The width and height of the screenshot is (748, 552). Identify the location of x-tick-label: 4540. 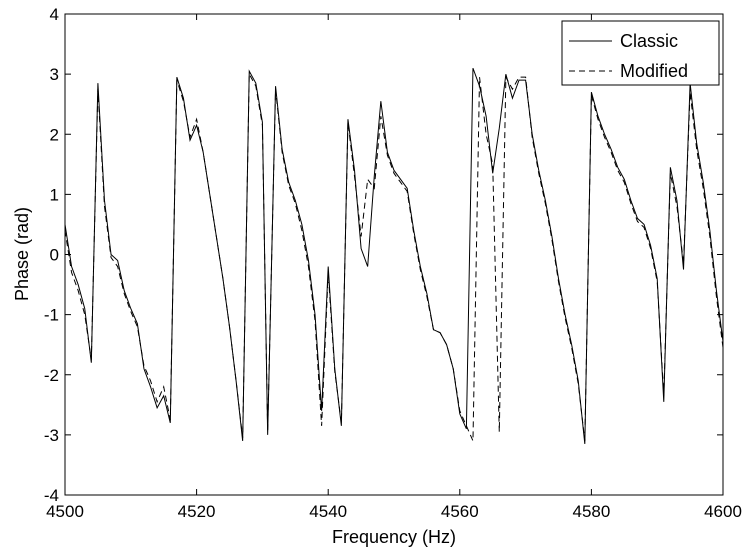
(328, 511).